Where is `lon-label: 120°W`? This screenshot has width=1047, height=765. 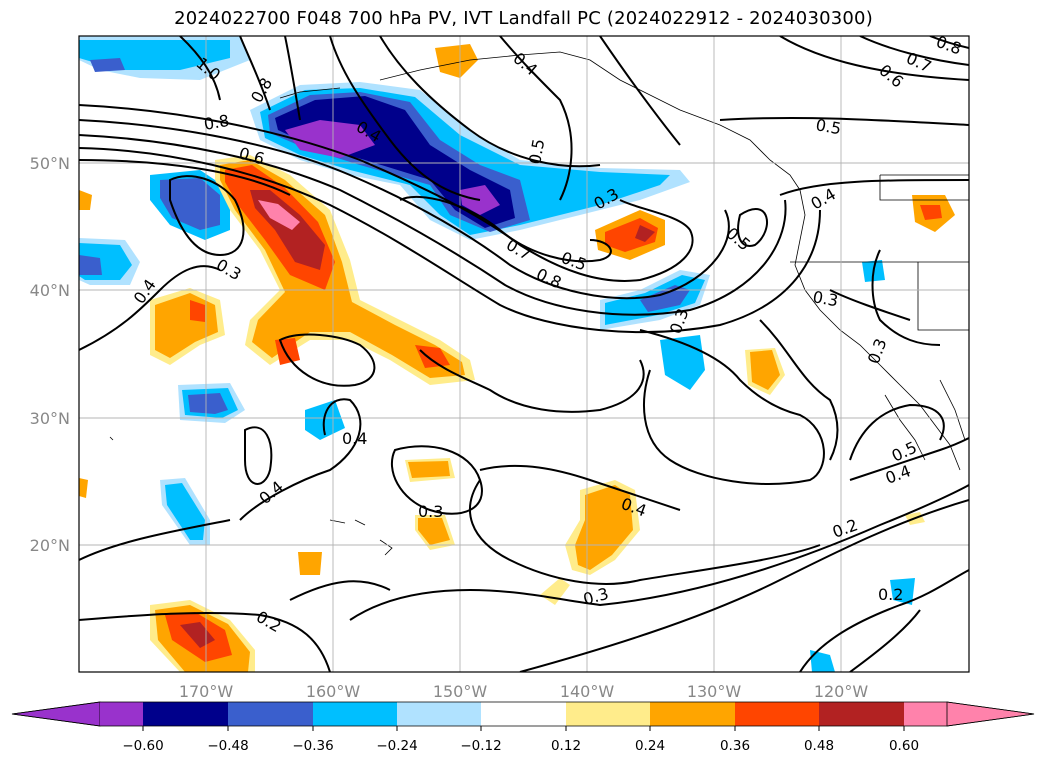
lon-label: 120°W is located at coordinates (841, 691).